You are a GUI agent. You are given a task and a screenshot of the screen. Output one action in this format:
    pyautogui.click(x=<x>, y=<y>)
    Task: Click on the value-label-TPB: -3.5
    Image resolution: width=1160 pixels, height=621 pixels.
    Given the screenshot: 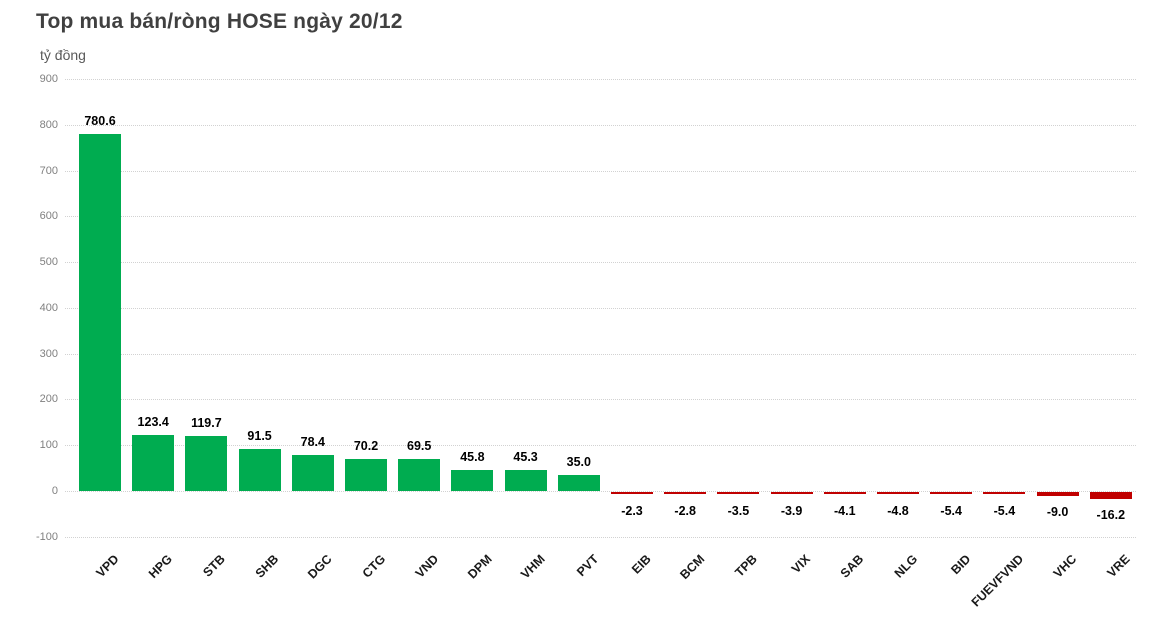 What is the action you would take?
    pyautogui.click(x=738, y=510)
    